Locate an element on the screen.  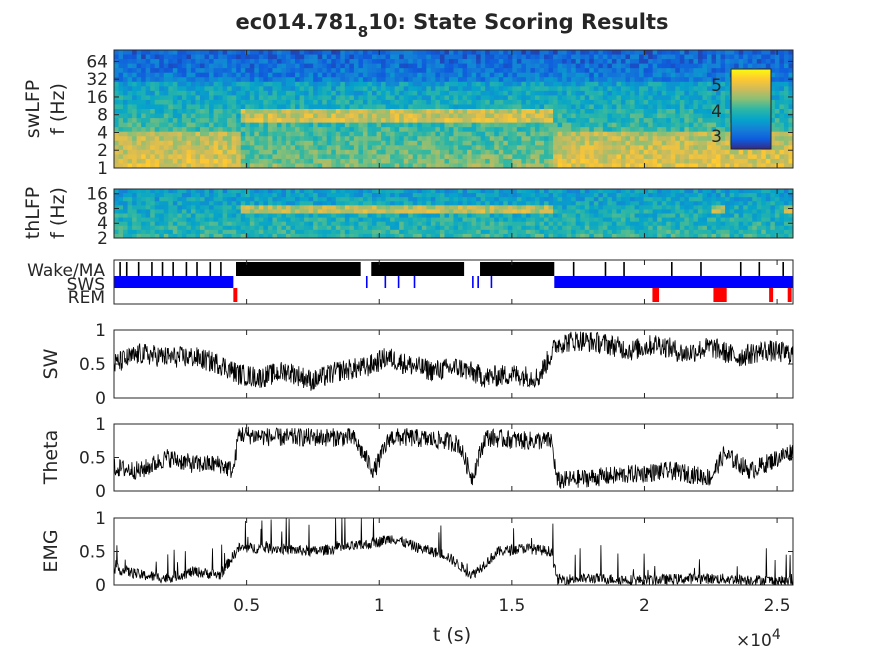
theta-ylabel: Theta is located at coordinates (51, 457).